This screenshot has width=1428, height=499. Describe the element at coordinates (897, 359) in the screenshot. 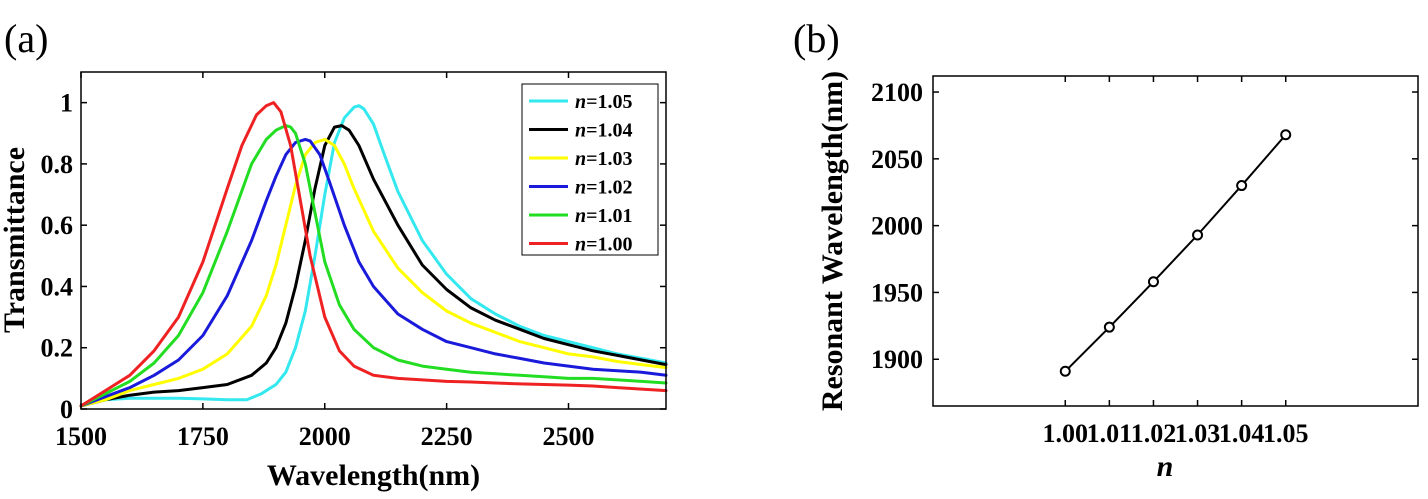

I see `panel-b-y-tick-label: 1900` at that location.